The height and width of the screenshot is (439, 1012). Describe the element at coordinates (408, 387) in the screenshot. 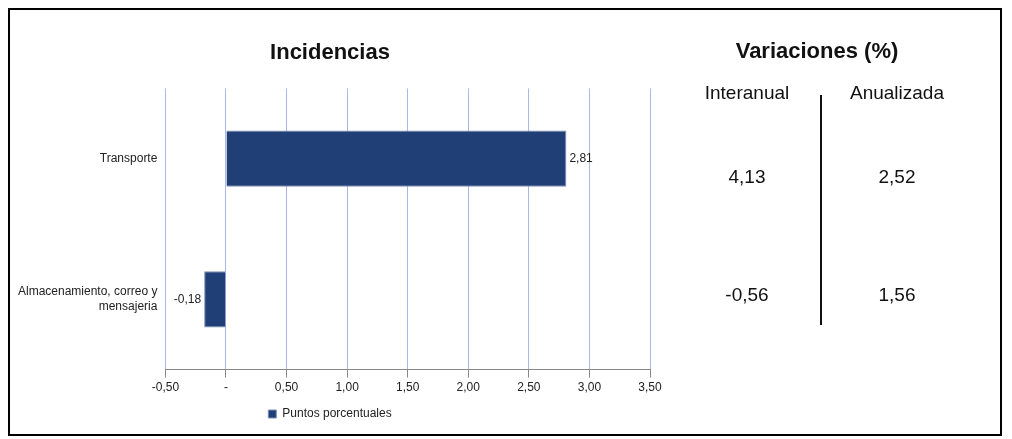

I see `x-tick-label: 1,50` at that location.